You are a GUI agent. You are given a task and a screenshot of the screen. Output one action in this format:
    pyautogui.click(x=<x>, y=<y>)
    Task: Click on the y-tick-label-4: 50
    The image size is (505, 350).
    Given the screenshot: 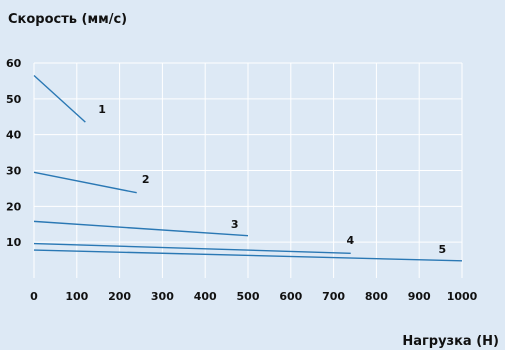 What is the action you would take?
    pyautogui.click(x=14, y=99)
    